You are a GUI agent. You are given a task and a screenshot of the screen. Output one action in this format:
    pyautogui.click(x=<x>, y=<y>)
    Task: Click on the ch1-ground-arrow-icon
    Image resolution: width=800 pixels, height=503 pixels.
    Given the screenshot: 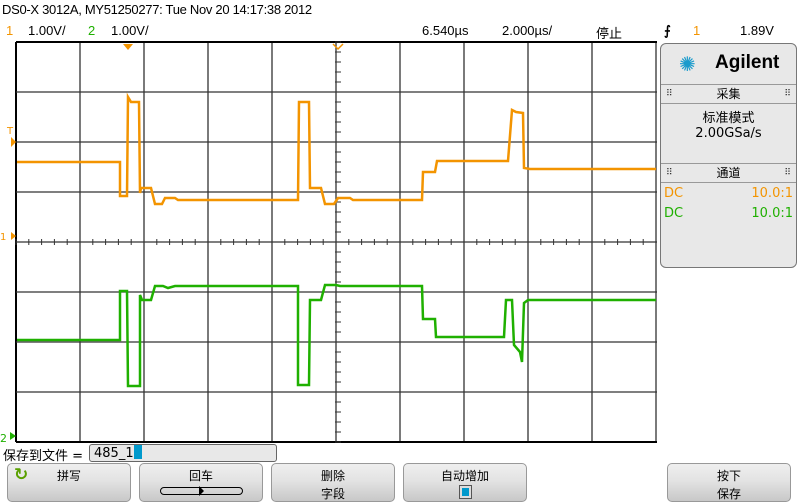 What is the action you would take?
    pyautogui.click(x=13, y=236)
    